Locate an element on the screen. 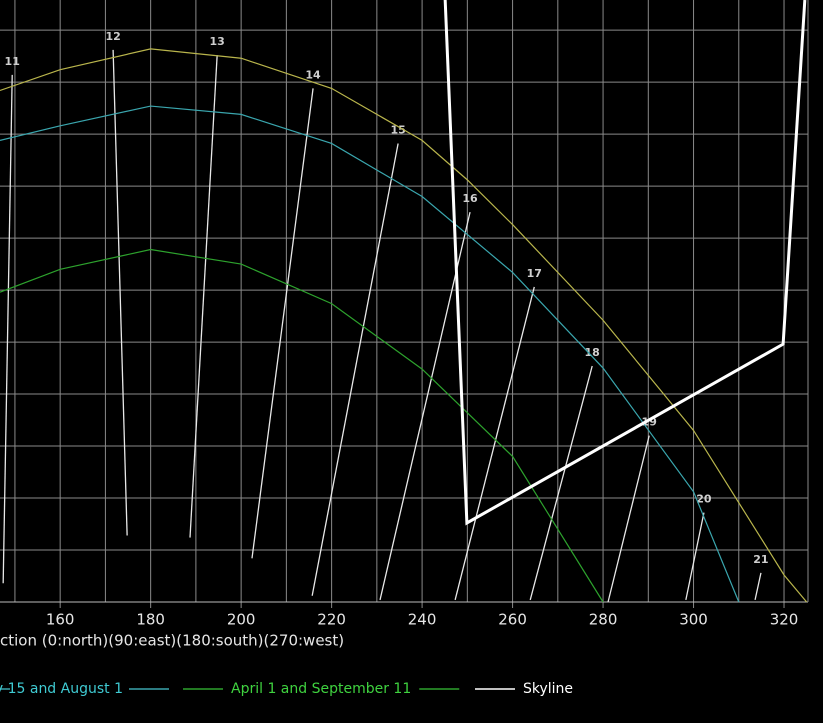  x-tick-label: 260 is located at coordinates (512, 620).